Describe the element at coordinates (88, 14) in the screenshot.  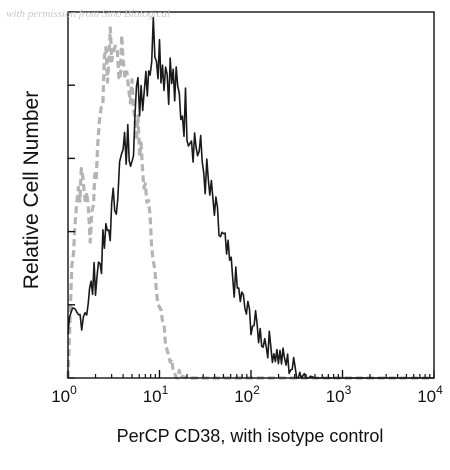
I see `watermark-text: with permission from Sino Biological` at that location.